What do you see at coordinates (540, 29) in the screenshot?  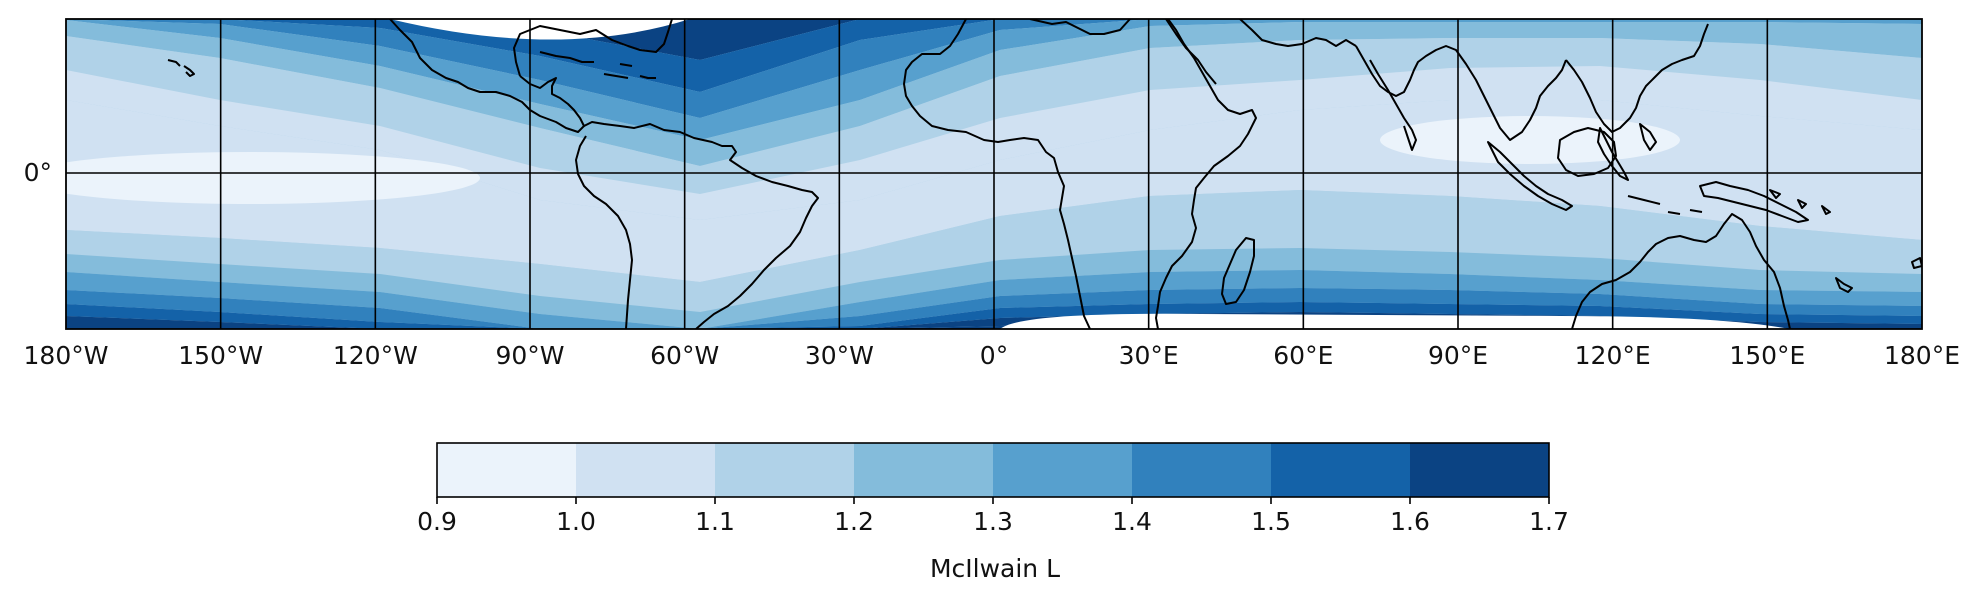 I see `no-data-north` at bounding box center [540, 29].